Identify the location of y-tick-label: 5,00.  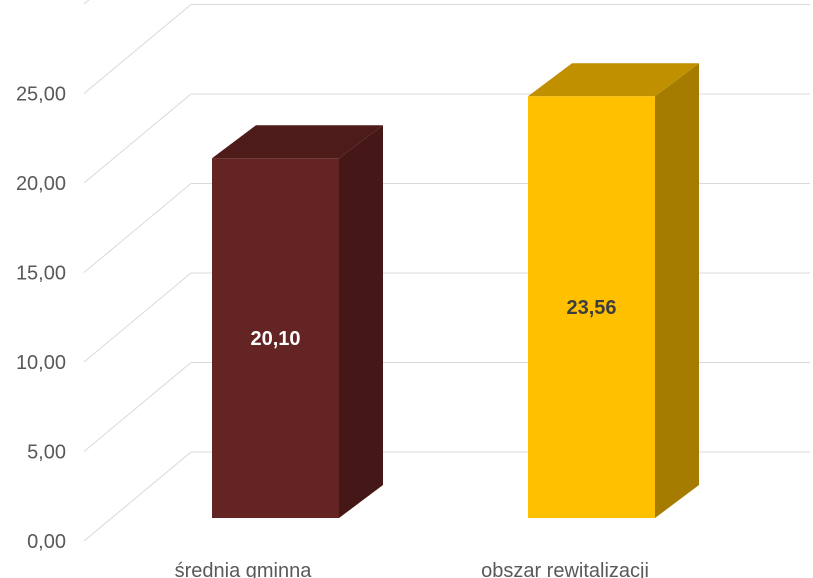
(46, 453).